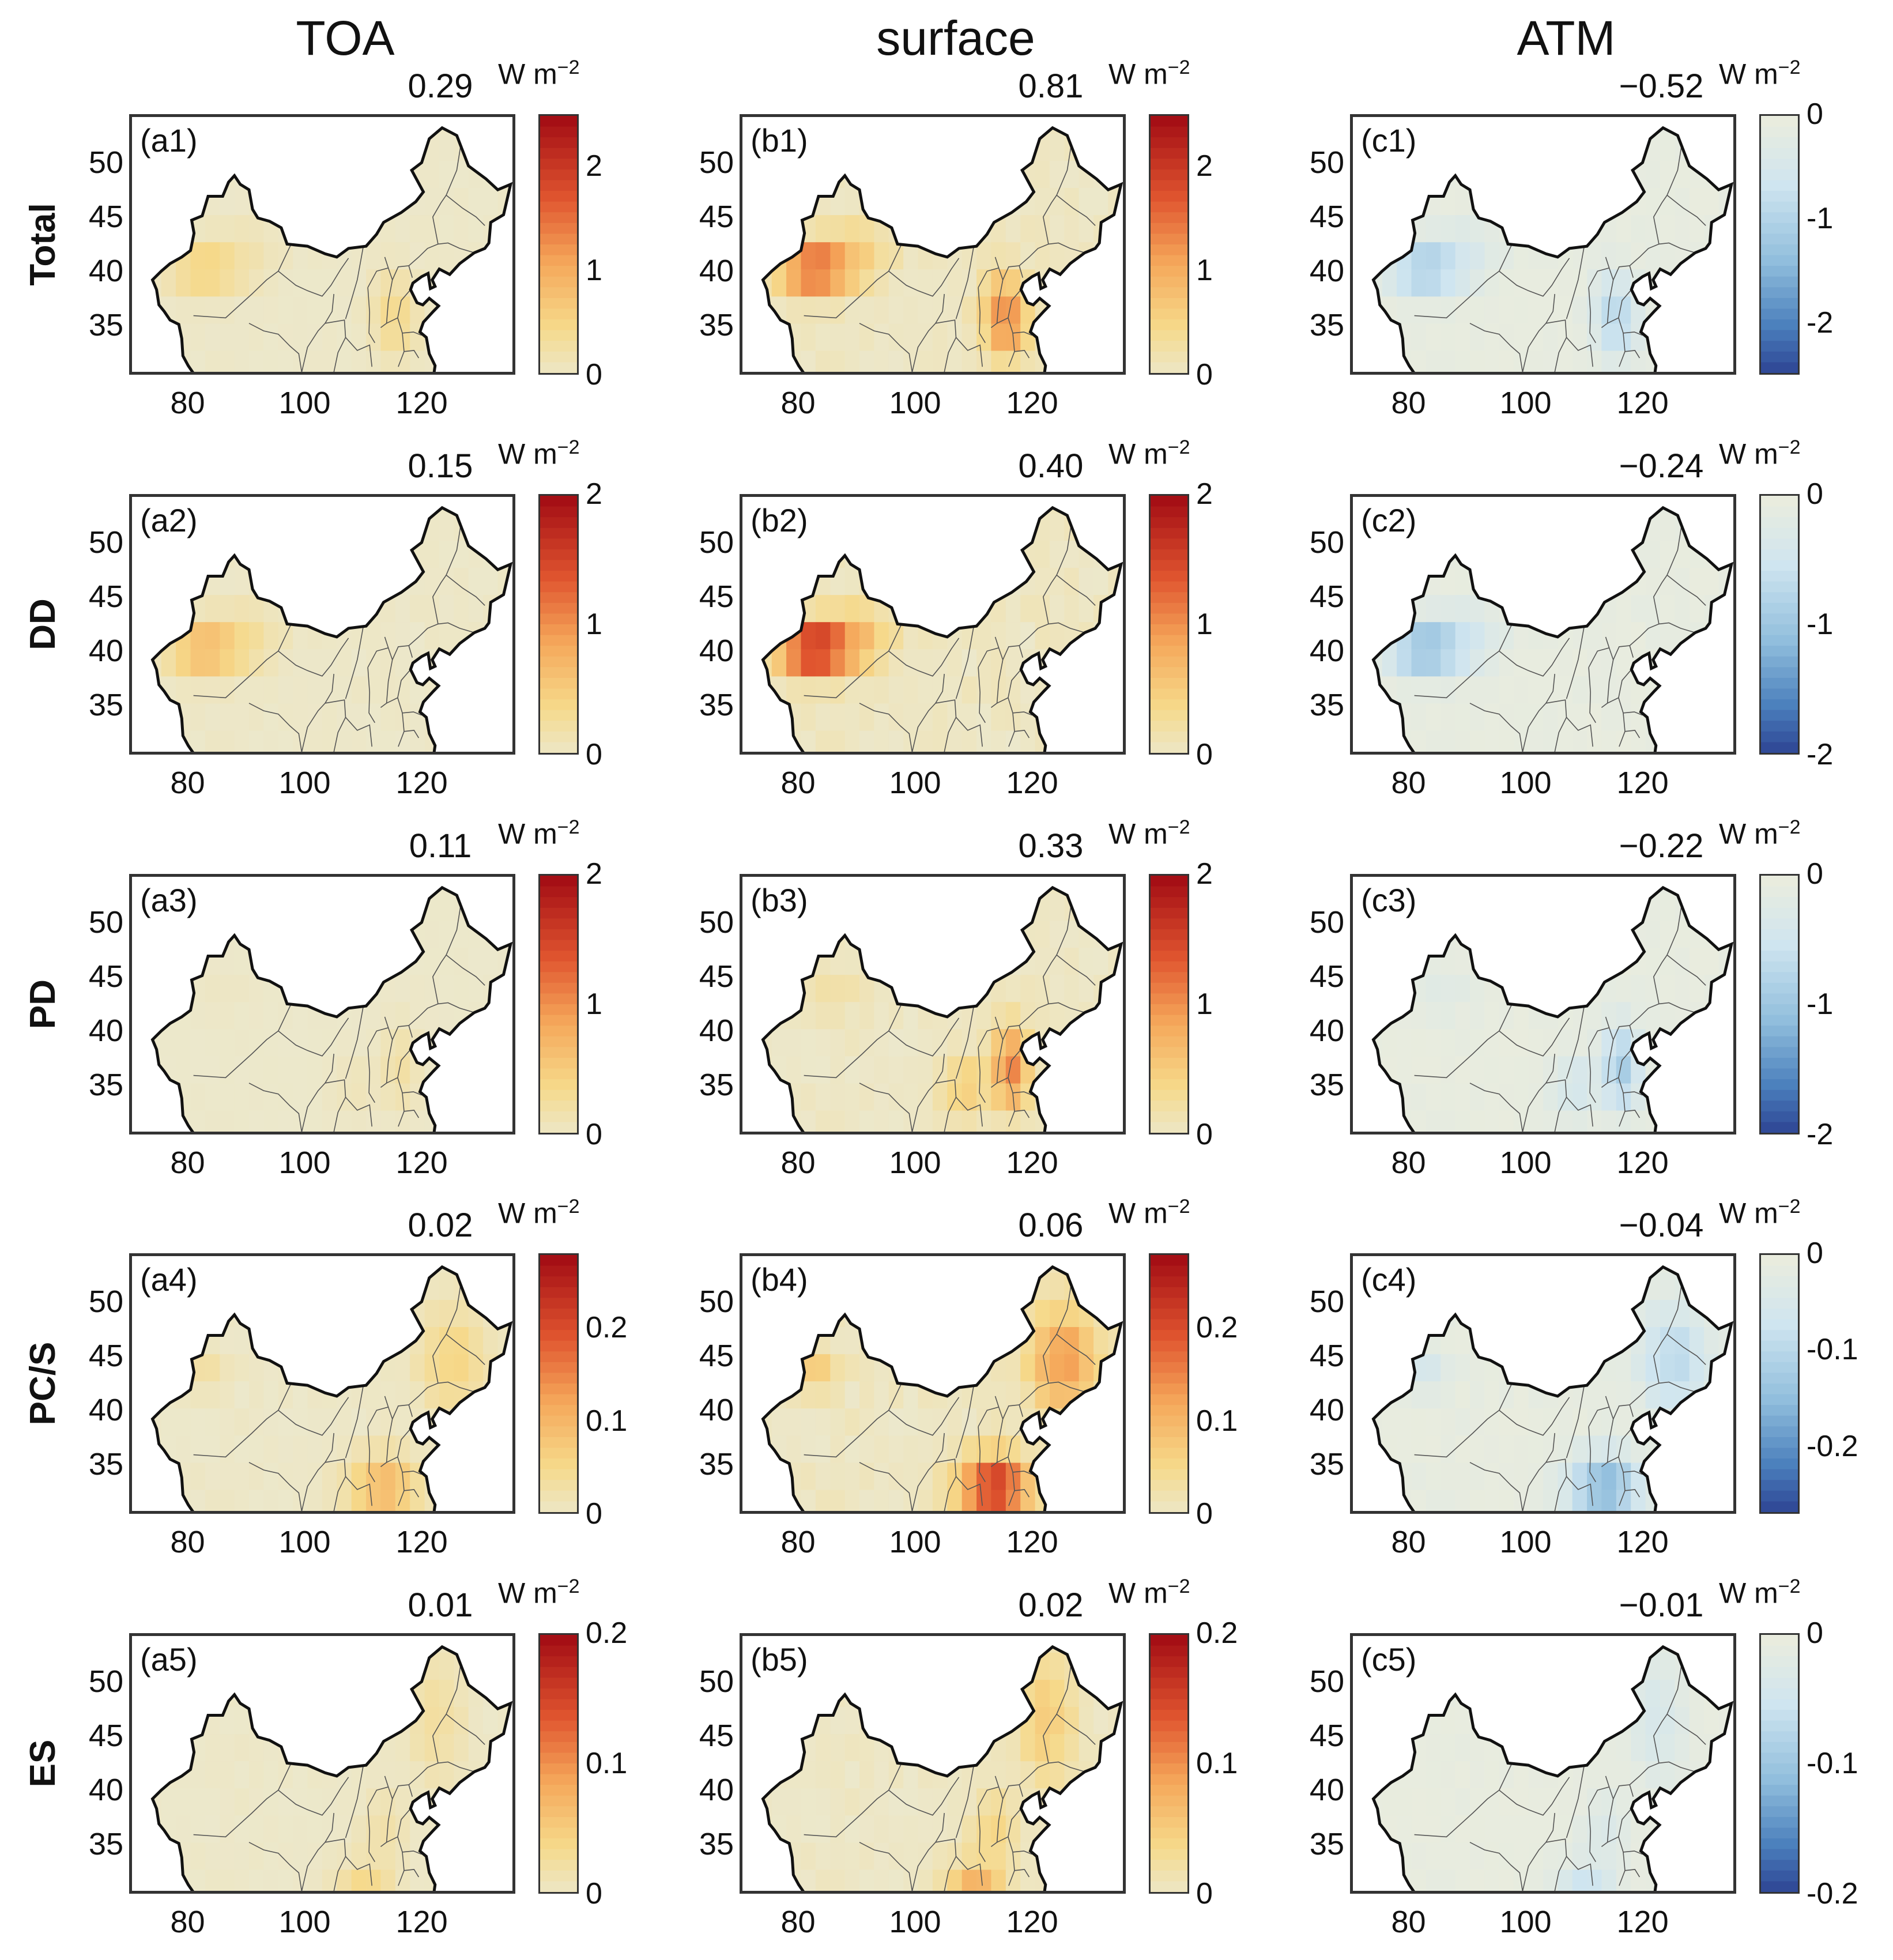  What do you see at coordinates (105, 542) in the screenshot?
I see `y-tick-50: 50` at bounding box center [105, 542].